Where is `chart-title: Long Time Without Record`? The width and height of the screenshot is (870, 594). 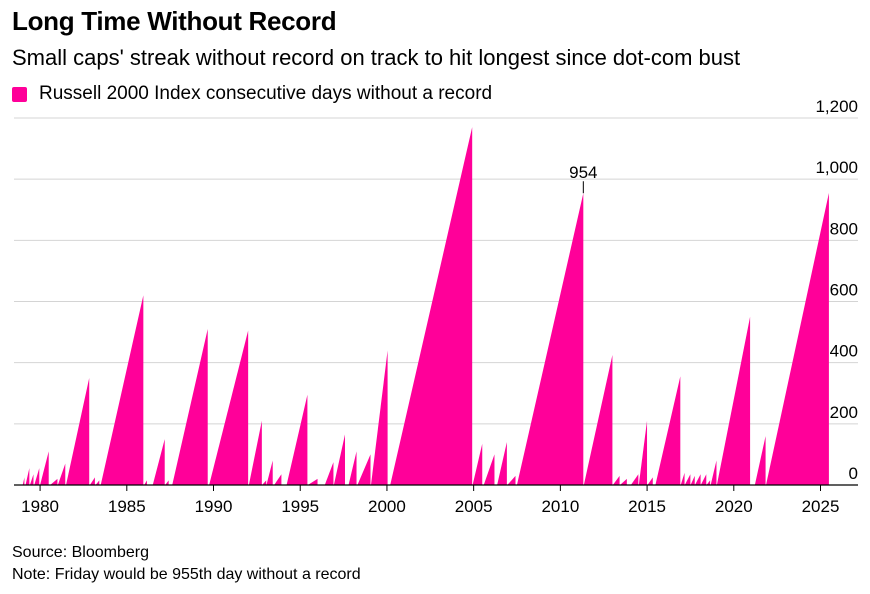 chart-title: Long Time Without Record is located at coordinates (174, 21).